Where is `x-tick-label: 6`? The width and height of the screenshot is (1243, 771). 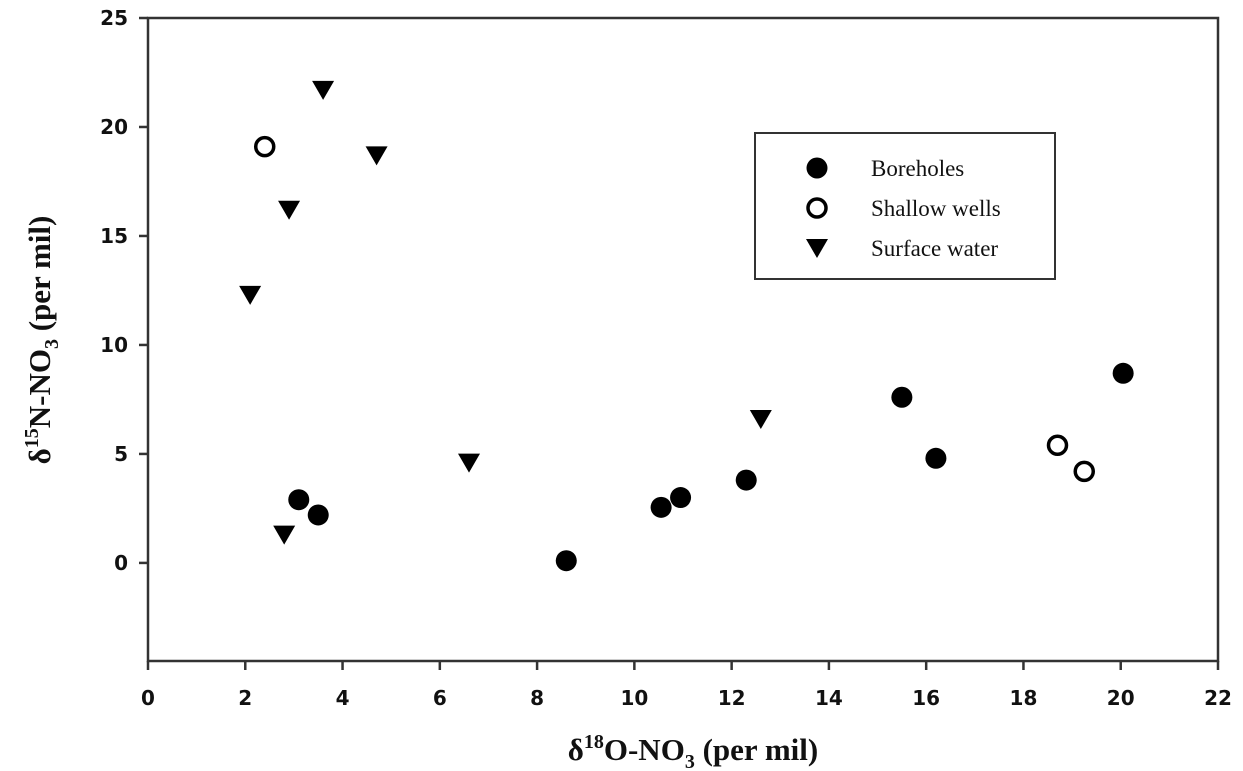 x-tick-label: 6 is located at coordinates (440, 698).